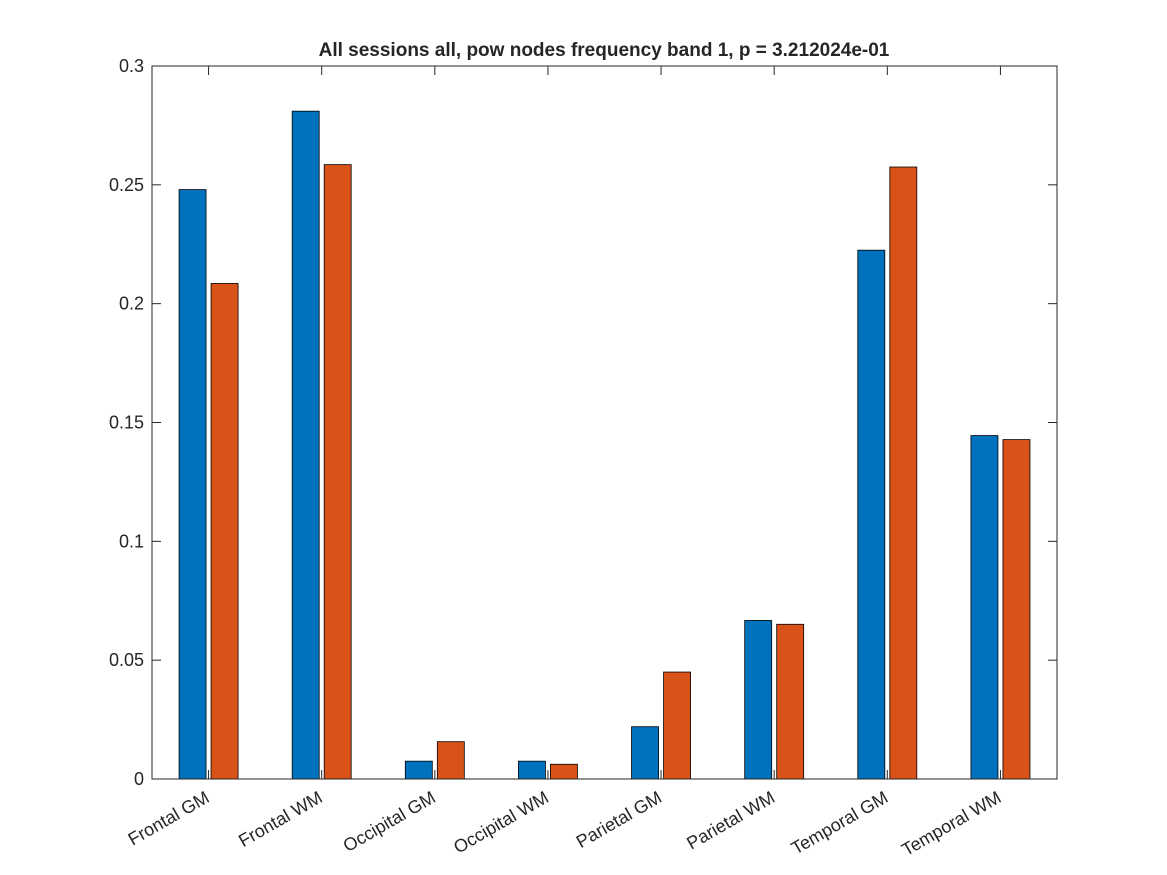 This screenshot has width=1167, height=875. What do you see at coordinates (418, 770) in the screenshot?
I see `bar-1-occipital-gm` at bounding box center [418, 770].